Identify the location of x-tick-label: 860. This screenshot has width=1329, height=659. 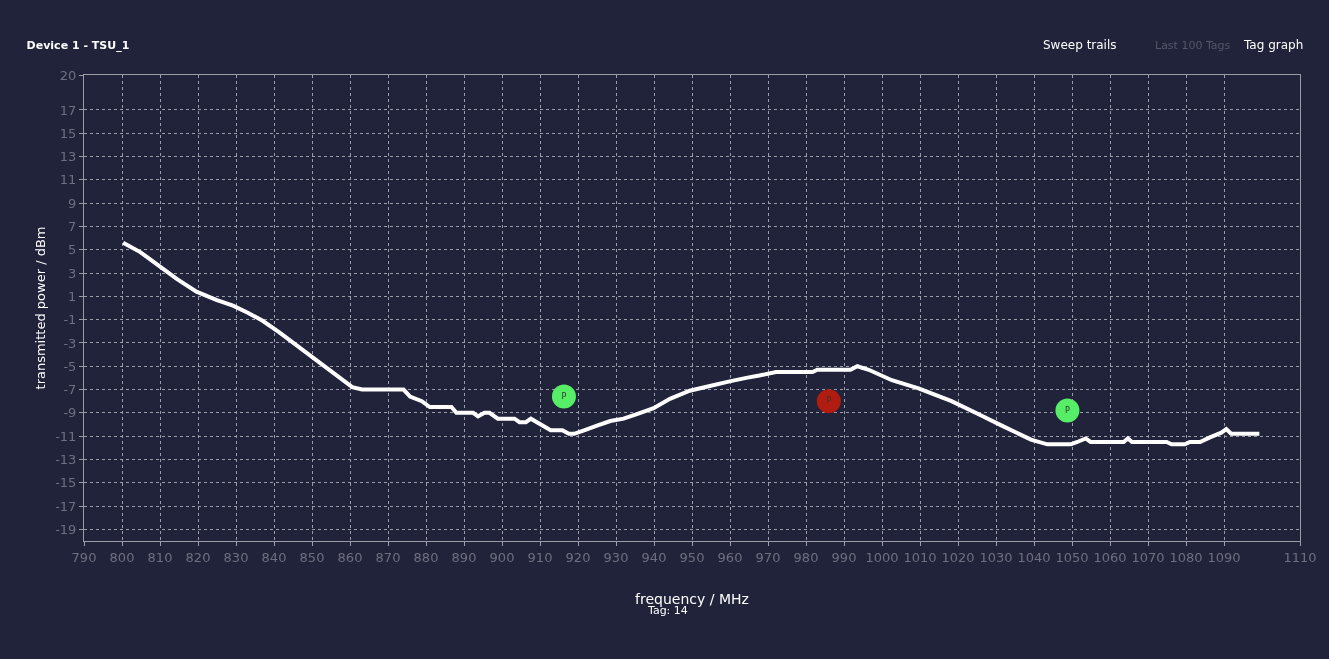
(350, 557).